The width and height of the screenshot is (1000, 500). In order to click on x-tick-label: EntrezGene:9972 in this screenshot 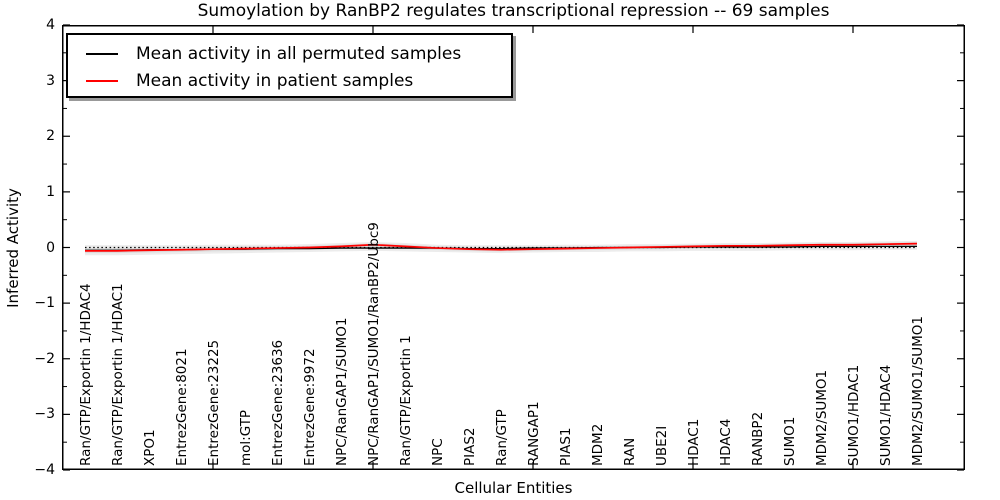, I will do `click(310, 407)`.